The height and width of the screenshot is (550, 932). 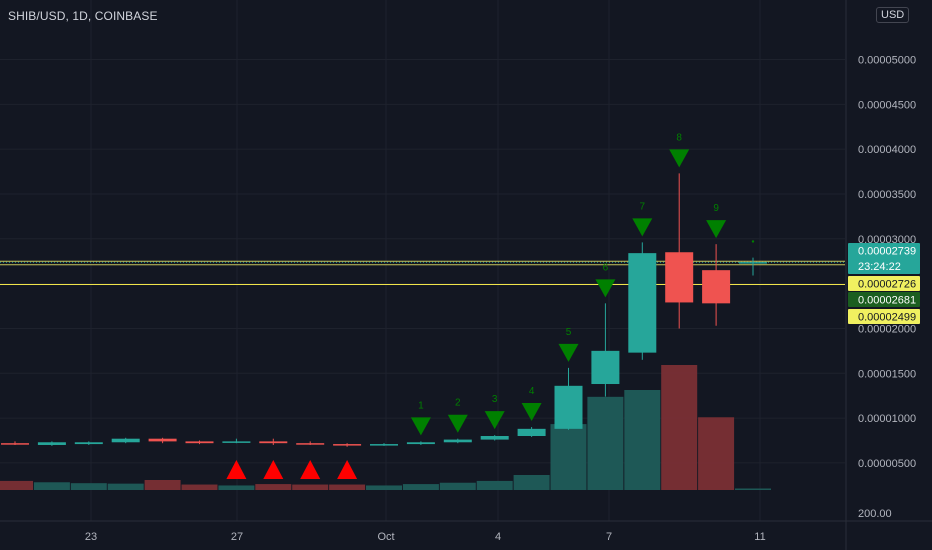 I want to click on x-tick-label: 23, so click(x=91, y=537).